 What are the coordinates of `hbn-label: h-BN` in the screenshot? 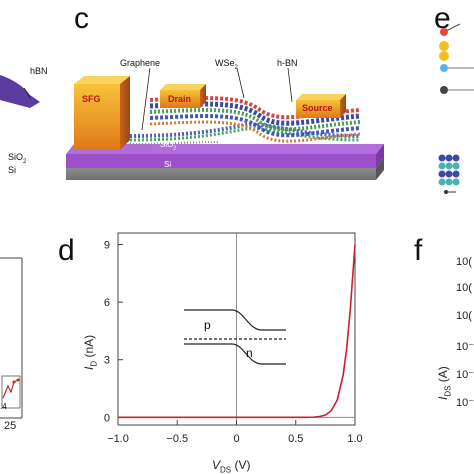 It's located at (287, 63).